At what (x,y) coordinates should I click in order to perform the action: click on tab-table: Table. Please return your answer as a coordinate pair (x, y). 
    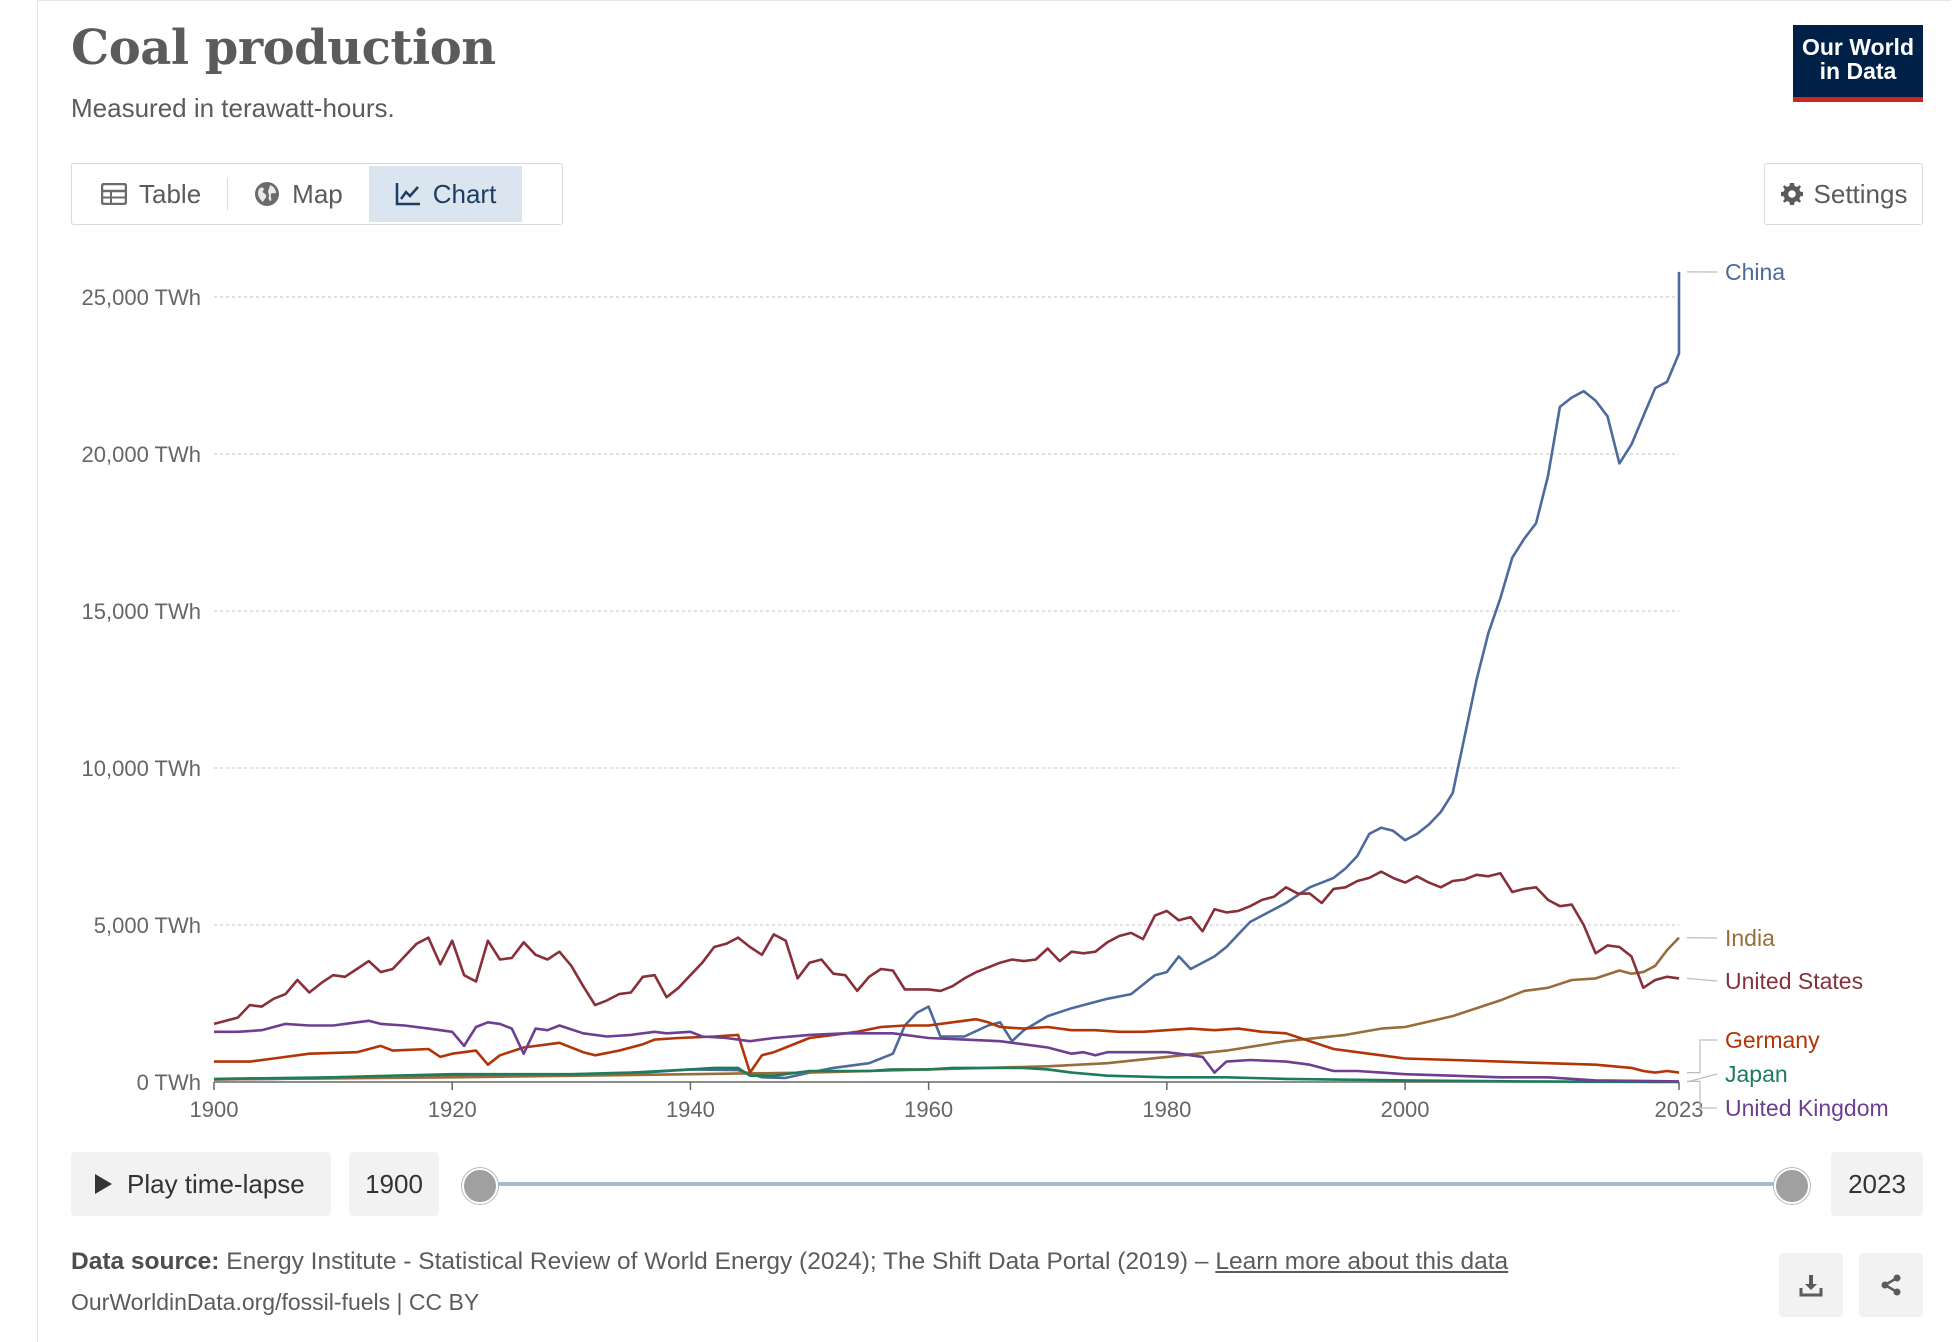
    Looking at the image, I should click on (151, 194).